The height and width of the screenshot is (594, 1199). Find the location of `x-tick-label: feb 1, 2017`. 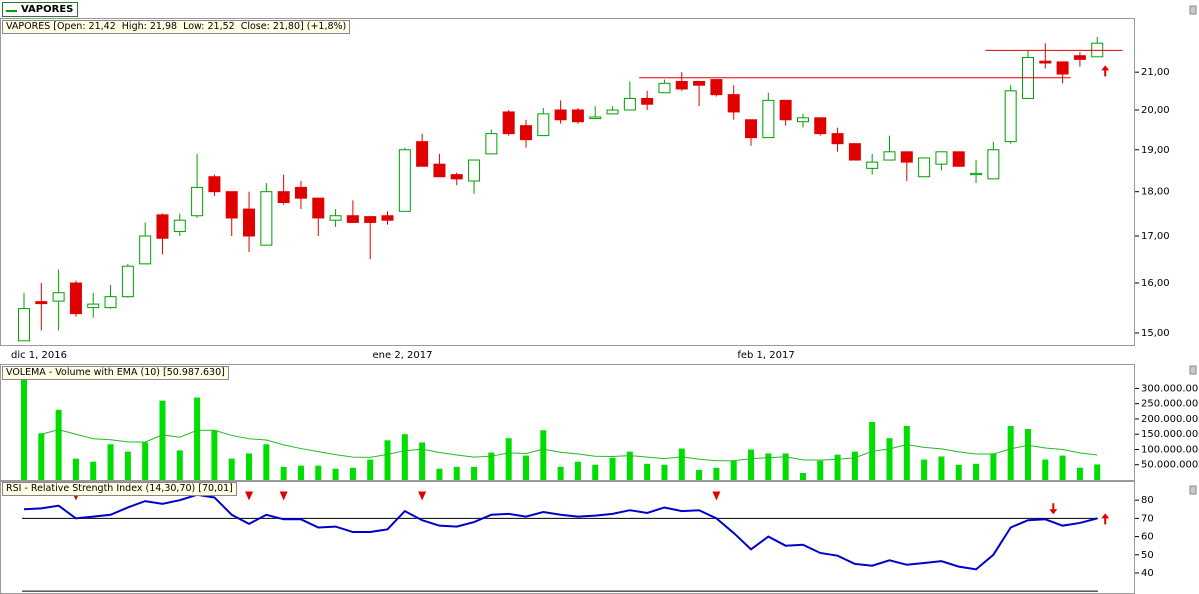

x-tick-label: feb 1, 2017 is located at coordinates (765, 355).